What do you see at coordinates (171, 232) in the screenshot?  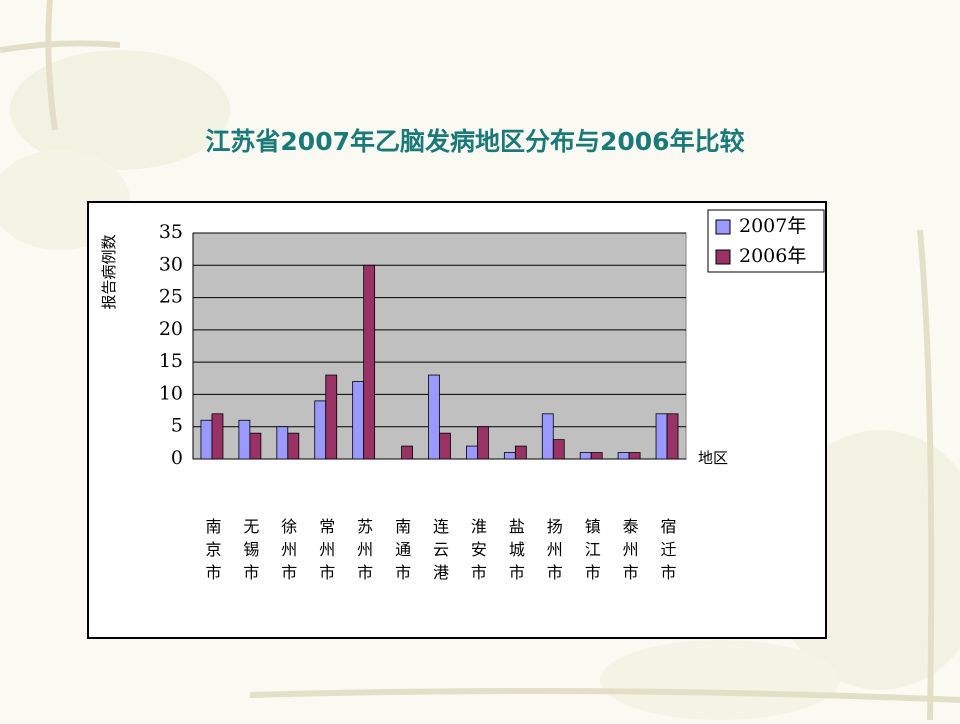 I see `y-tick-label: 35` at bounding box center [171, 232].